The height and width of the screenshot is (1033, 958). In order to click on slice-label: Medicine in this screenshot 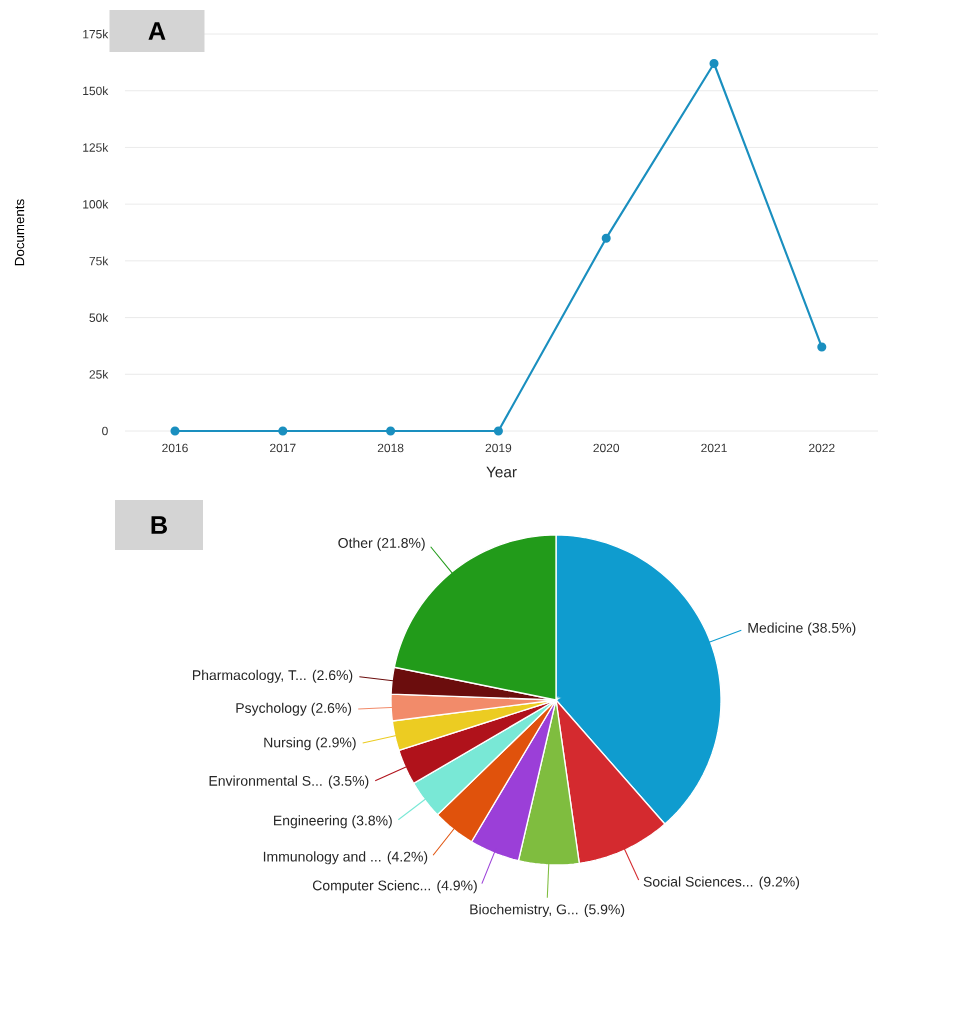, I will do `click(775, 627)`.